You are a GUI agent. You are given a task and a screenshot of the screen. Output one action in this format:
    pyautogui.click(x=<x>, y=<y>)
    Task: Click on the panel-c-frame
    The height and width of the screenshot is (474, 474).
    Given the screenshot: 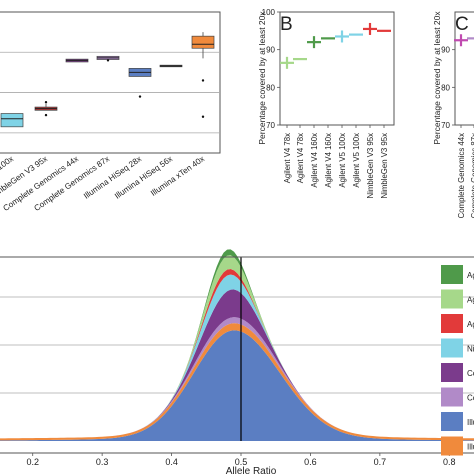 What is the action you would take?
    pyautogui.click(x=464, y=68)
    